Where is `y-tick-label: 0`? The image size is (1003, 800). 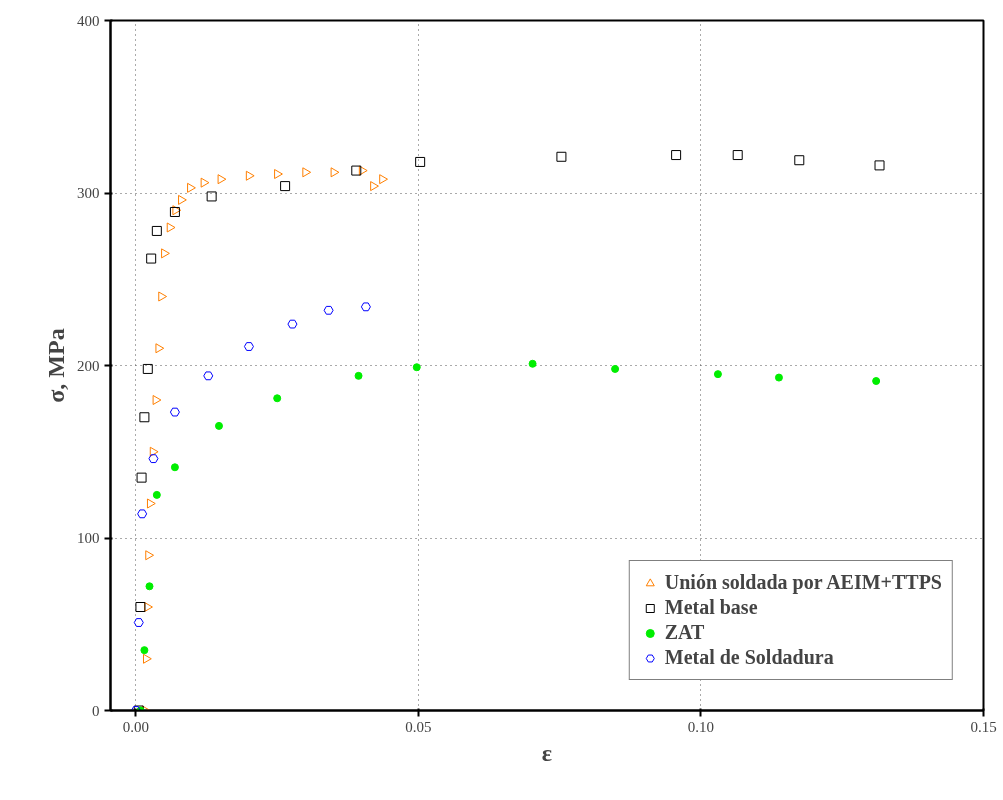
y-tick-label: 0 is located at coordinates (96, 710).